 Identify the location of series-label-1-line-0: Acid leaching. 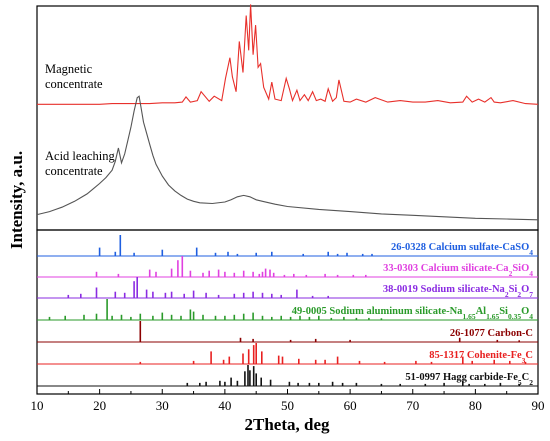
(80, 156).